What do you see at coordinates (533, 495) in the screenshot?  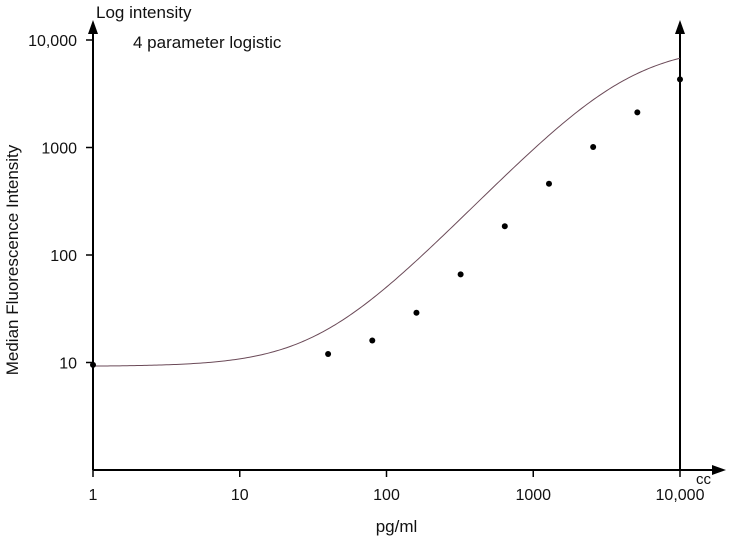 I see `x-tick-label: 1000` at bounding box center [533, 495].